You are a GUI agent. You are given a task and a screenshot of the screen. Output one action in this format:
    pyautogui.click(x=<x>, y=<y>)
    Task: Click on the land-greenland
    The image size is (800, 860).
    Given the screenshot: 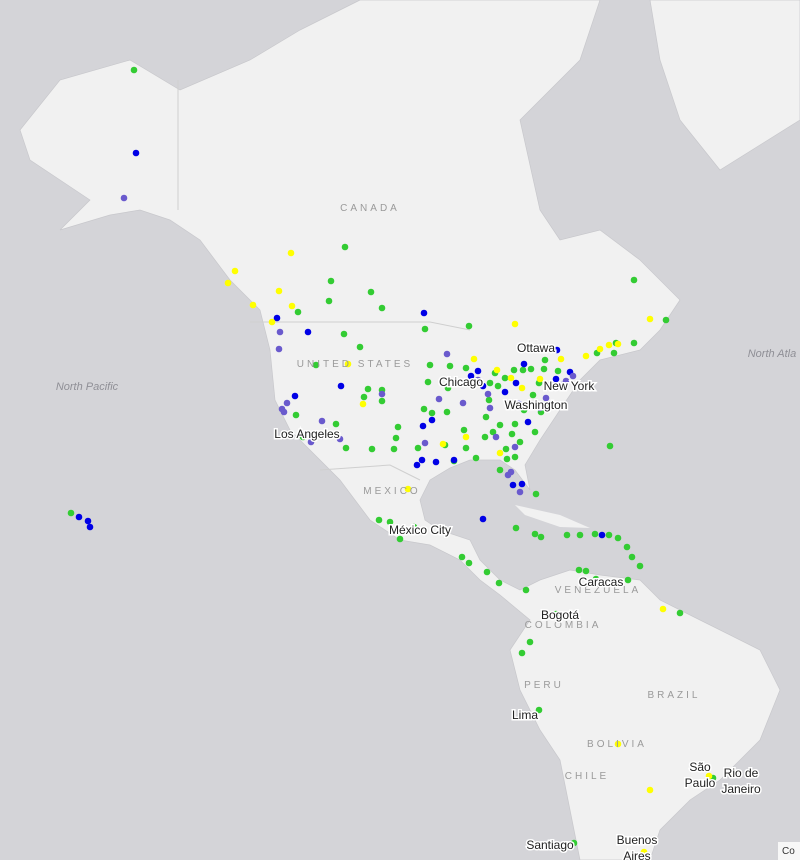 What is the action you would take?
    pyautogui.click(x=724, y=85)
    